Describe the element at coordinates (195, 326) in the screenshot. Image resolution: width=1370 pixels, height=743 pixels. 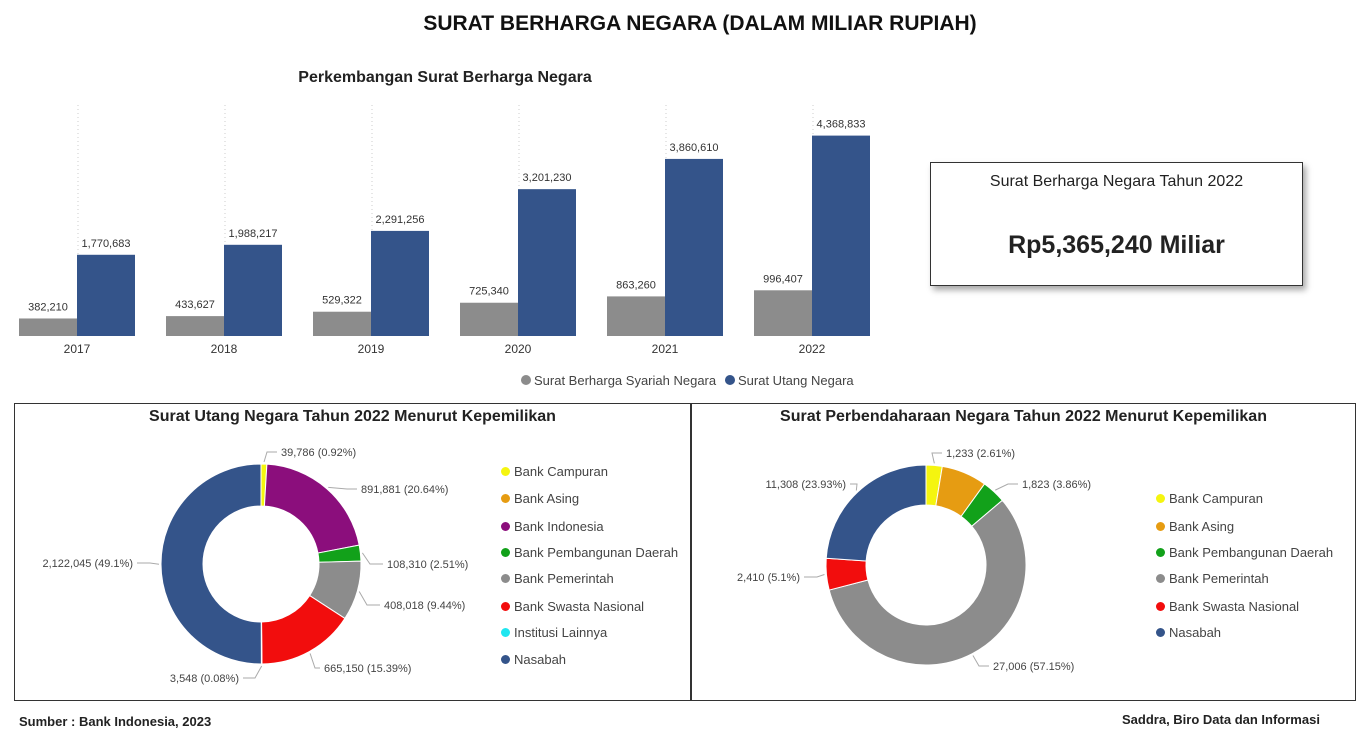
I see `bar-surat-berharga-syariah-negara-2018` at that location.